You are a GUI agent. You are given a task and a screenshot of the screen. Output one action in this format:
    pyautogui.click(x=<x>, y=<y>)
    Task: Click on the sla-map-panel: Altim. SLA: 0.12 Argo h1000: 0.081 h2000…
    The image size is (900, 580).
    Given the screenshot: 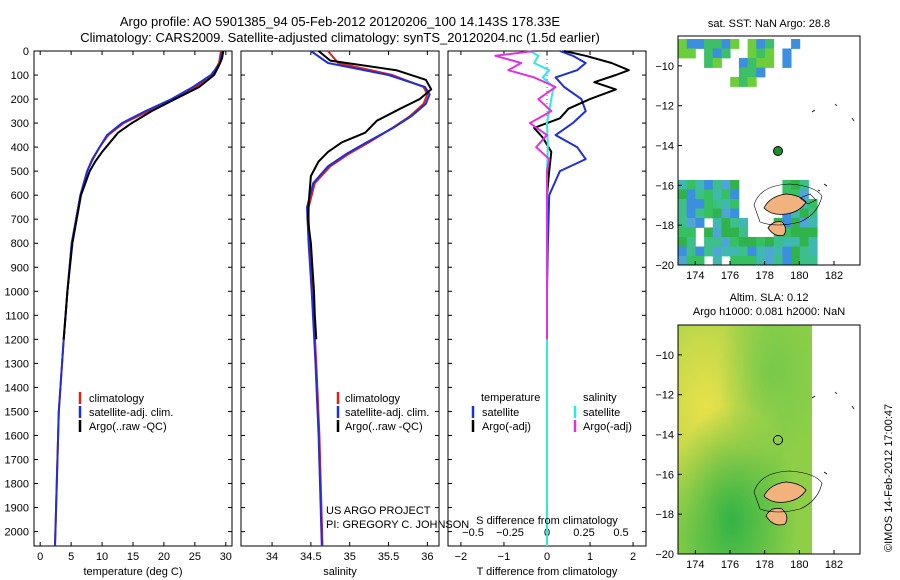 What is the action you would take?
    pyautogui.click(x=758, y=431)
    